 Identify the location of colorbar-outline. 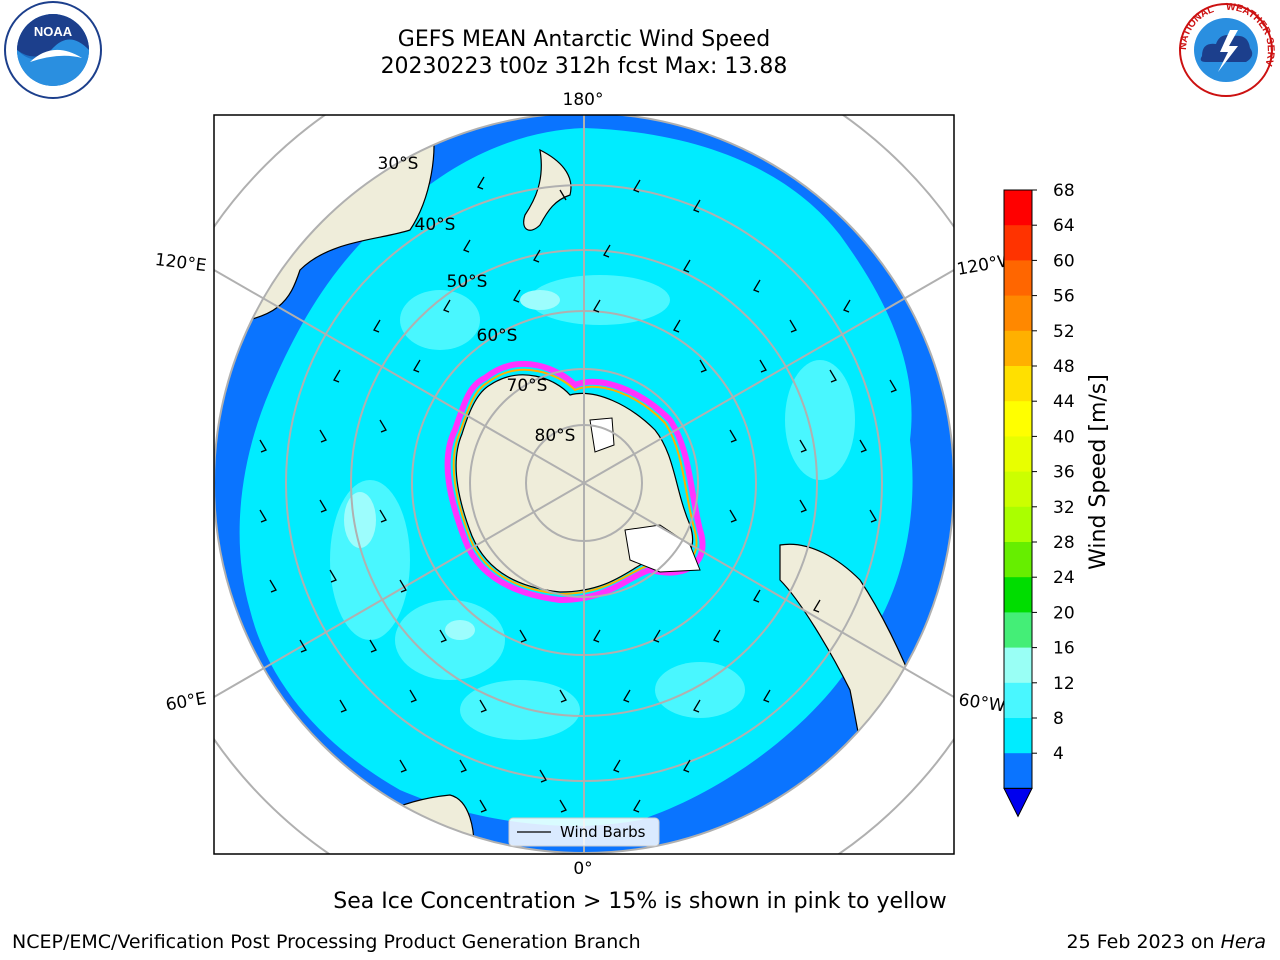
(1018, 489).